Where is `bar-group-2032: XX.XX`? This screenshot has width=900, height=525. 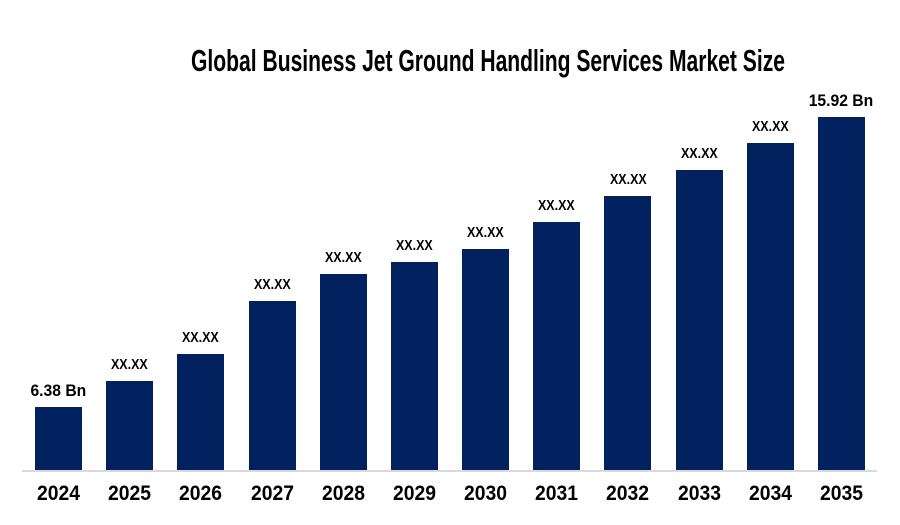
bar-group-2032: XX.XX is located at coordinates (627, 321).